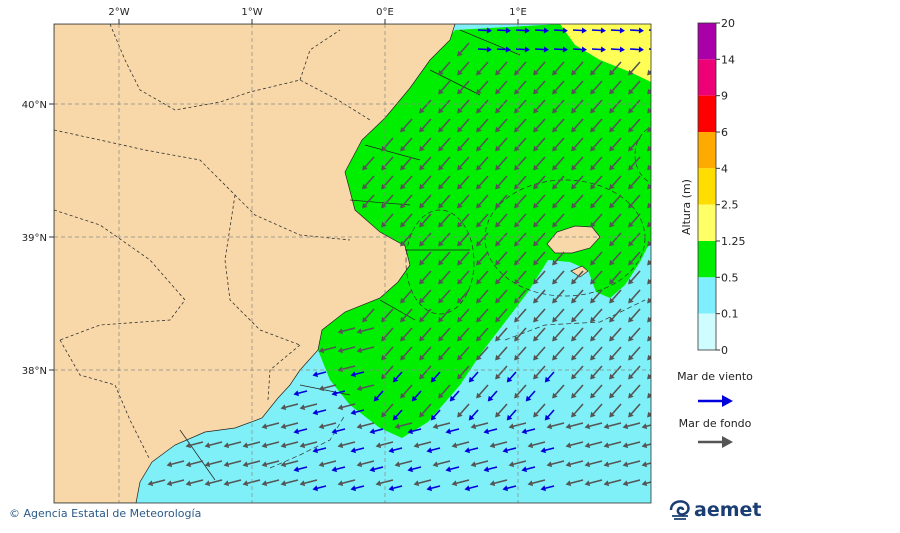  I want to click on colorbar-tick-label: 9, so click(724, 96).